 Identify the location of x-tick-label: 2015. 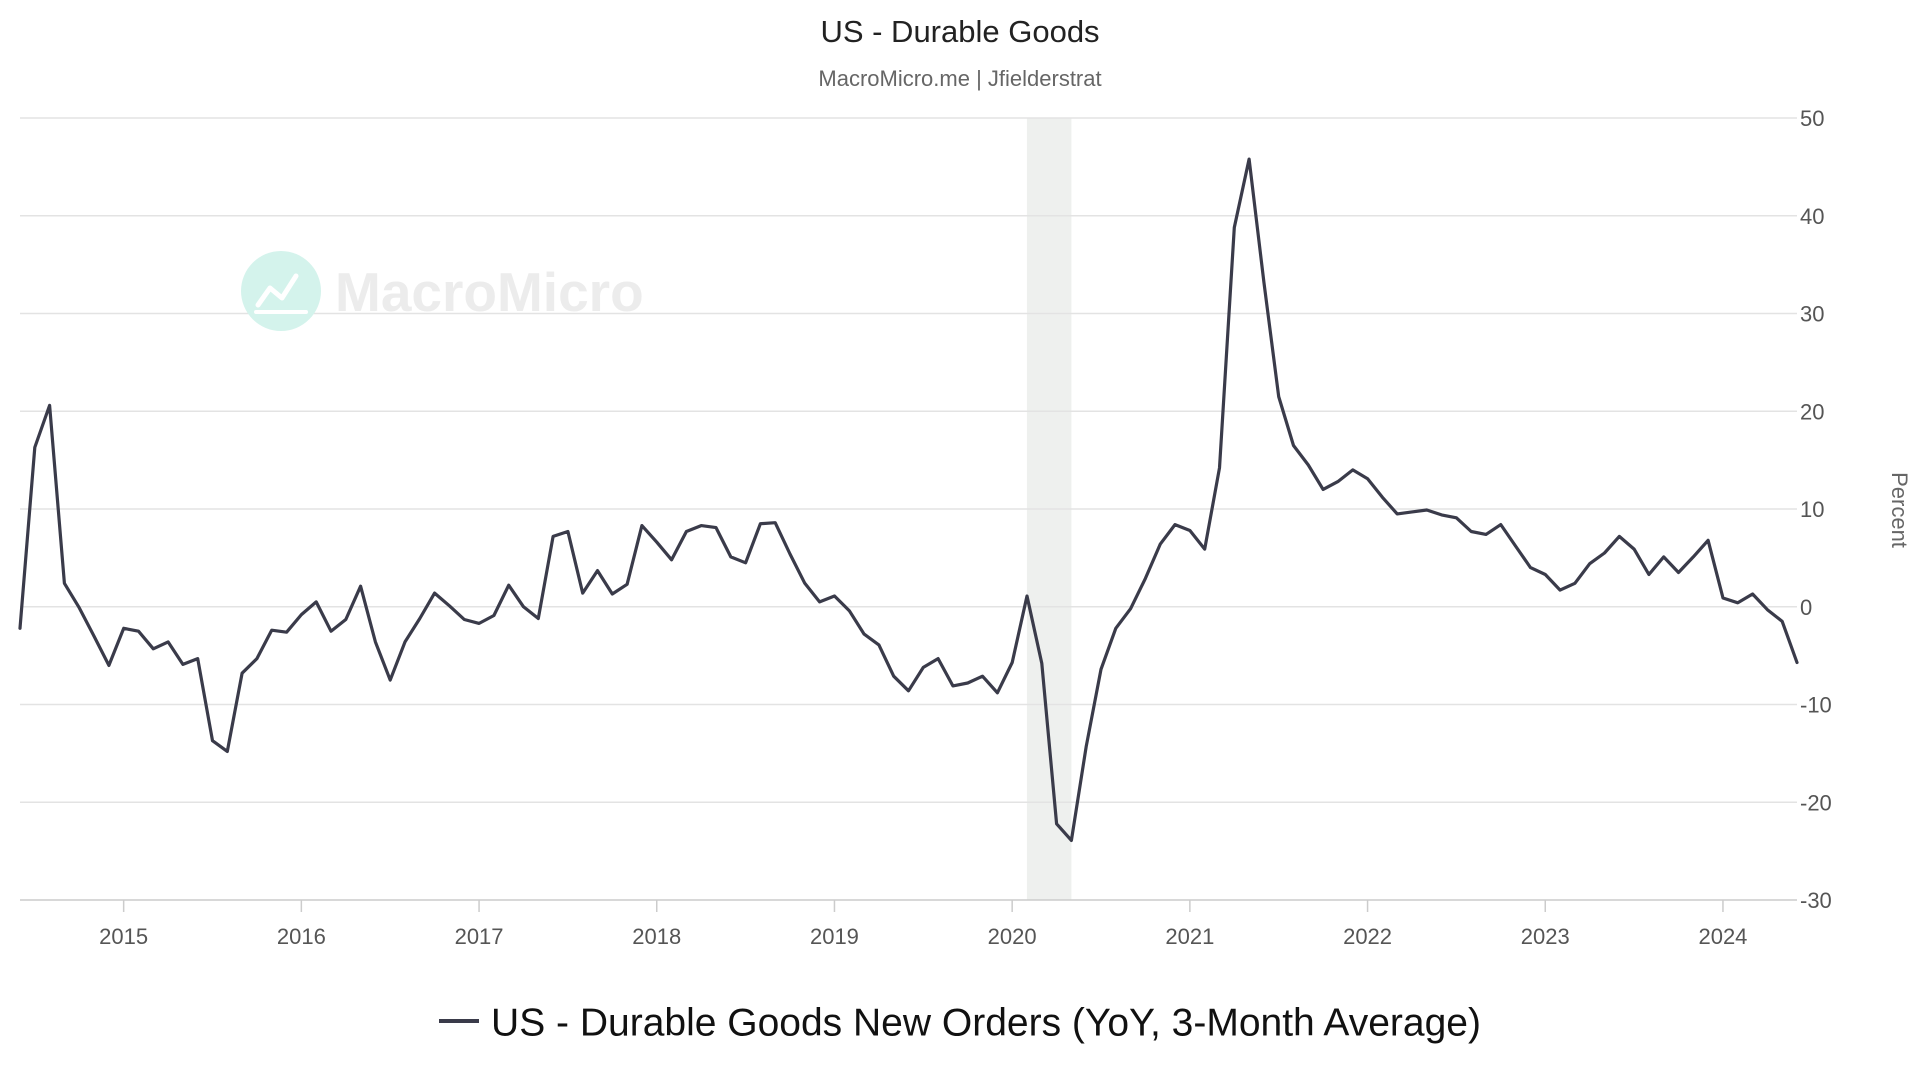
(123, 936).